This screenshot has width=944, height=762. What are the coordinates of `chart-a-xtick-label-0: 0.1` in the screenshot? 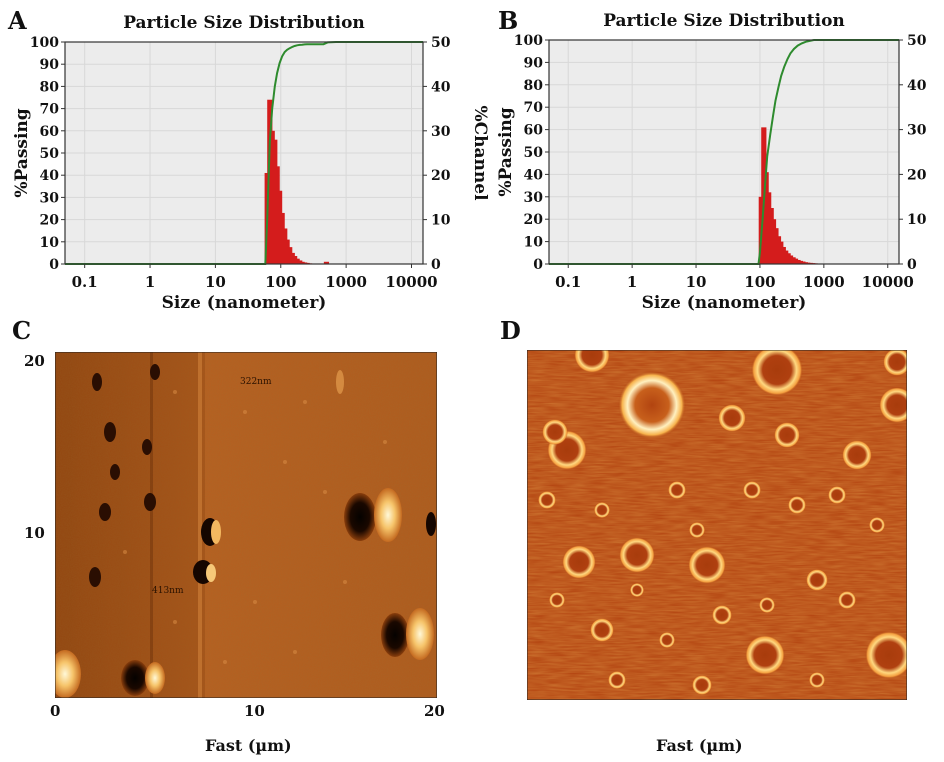 It's located at (85, 282).